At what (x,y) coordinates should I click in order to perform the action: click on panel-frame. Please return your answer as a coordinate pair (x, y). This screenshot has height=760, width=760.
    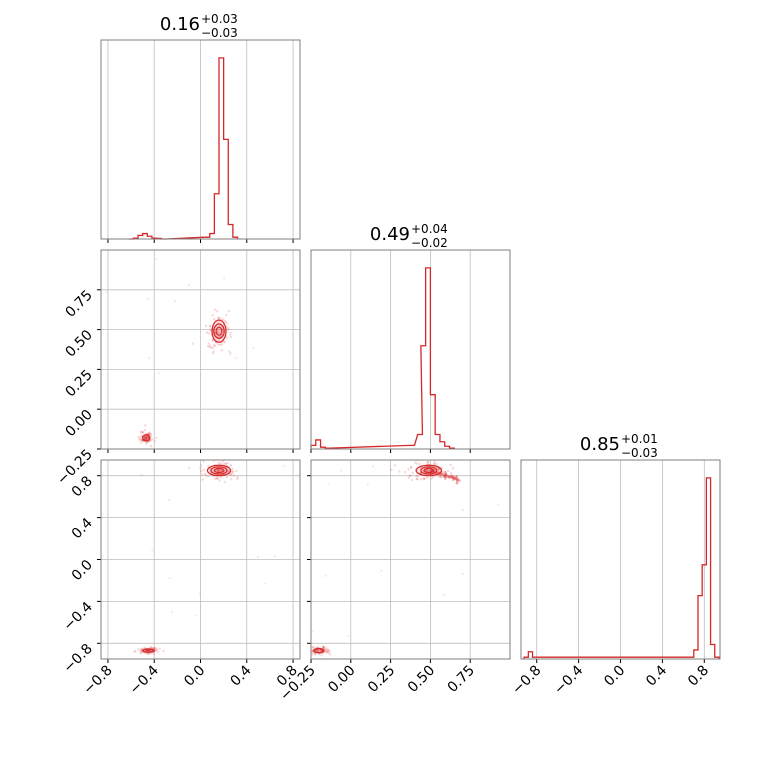
    Looking at the image, I should click on (410, 559).